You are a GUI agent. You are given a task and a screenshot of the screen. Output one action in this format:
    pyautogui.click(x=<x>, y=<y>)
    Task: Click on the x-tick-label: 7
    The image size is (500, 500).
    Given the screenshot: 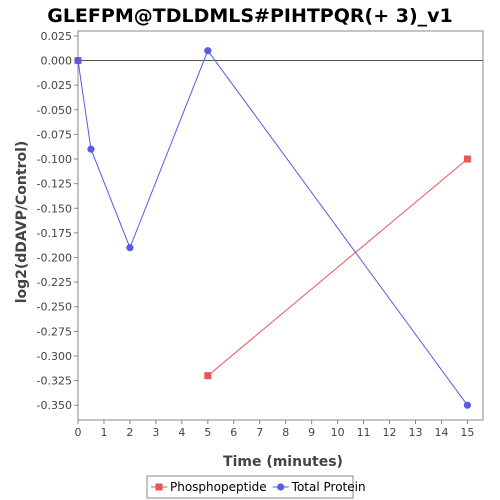 What is the action you would take?
    pyautogui.click(x=259, y=432)
    